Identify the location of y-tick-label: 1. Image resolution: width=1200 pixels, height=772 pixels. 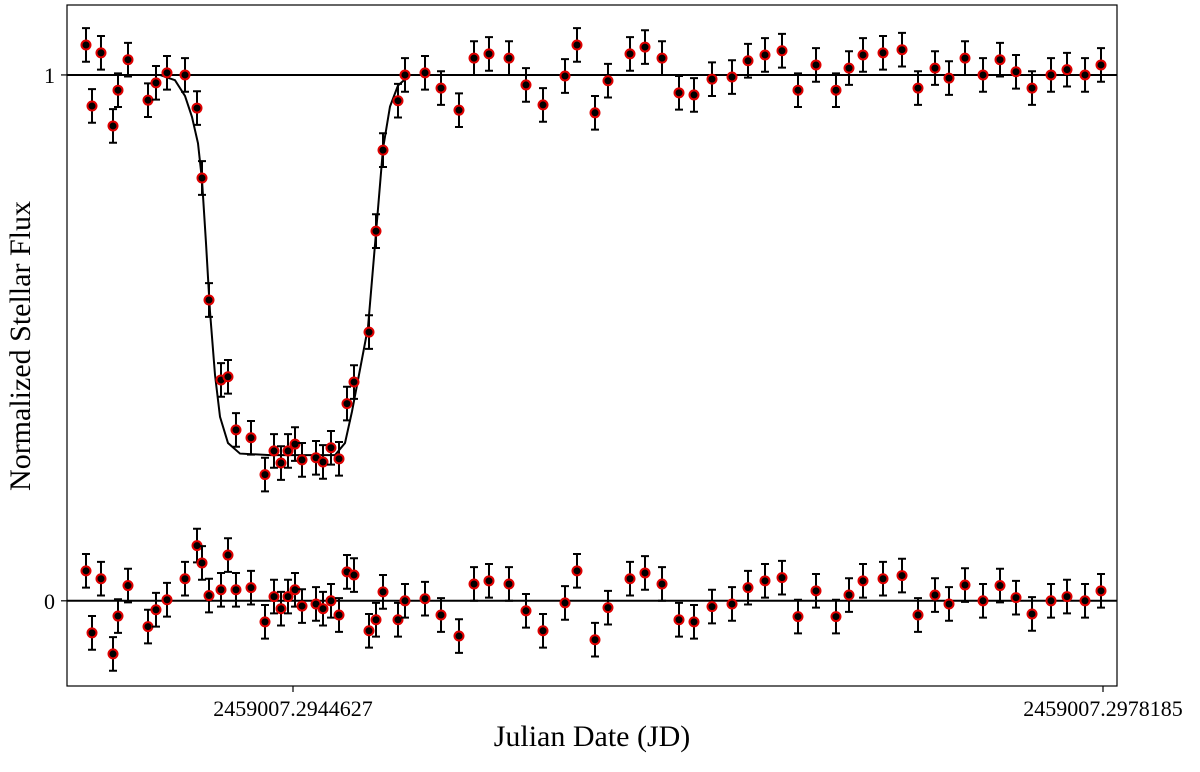
(49, 75).